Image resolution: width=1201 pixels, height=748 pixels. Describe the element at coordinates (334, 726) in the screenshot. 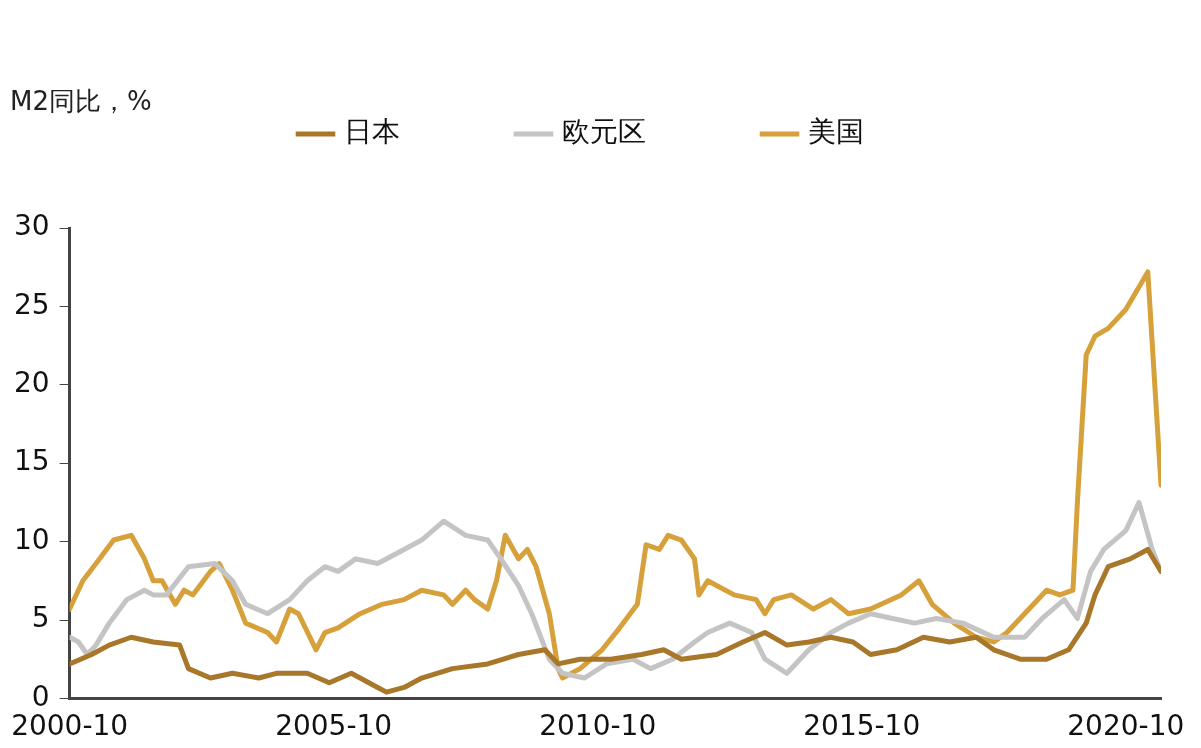

I see `x-tick-label: 2005-10` at that location.